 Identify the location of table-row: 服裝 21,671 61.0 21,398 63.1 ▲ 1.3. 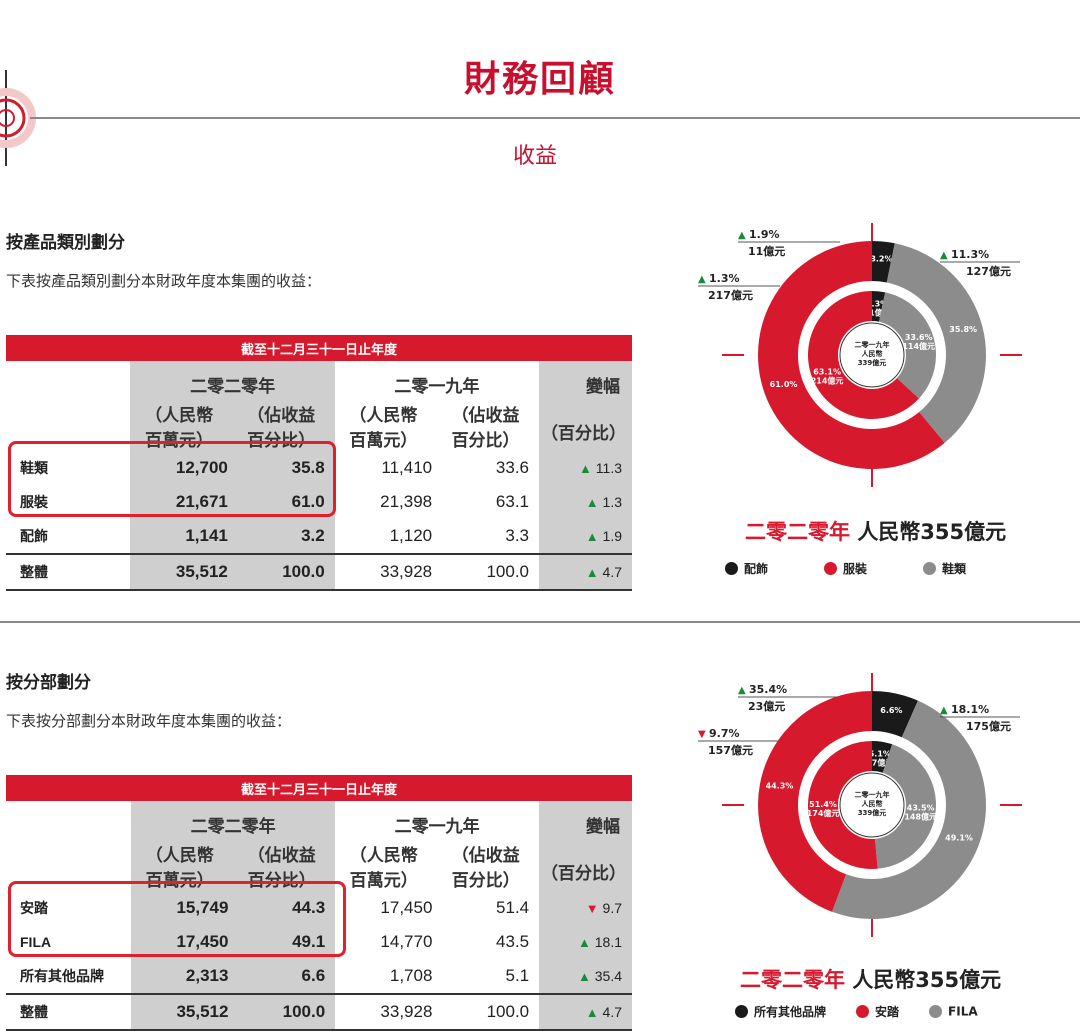
(319, 502).